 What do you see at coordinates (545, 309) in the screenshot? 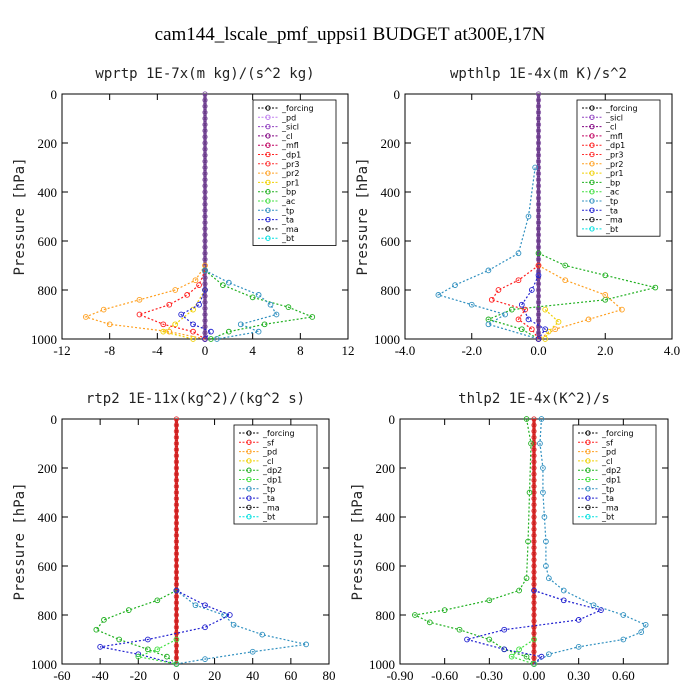
I see `series-point-pr1` at bounding box center [545, 309].